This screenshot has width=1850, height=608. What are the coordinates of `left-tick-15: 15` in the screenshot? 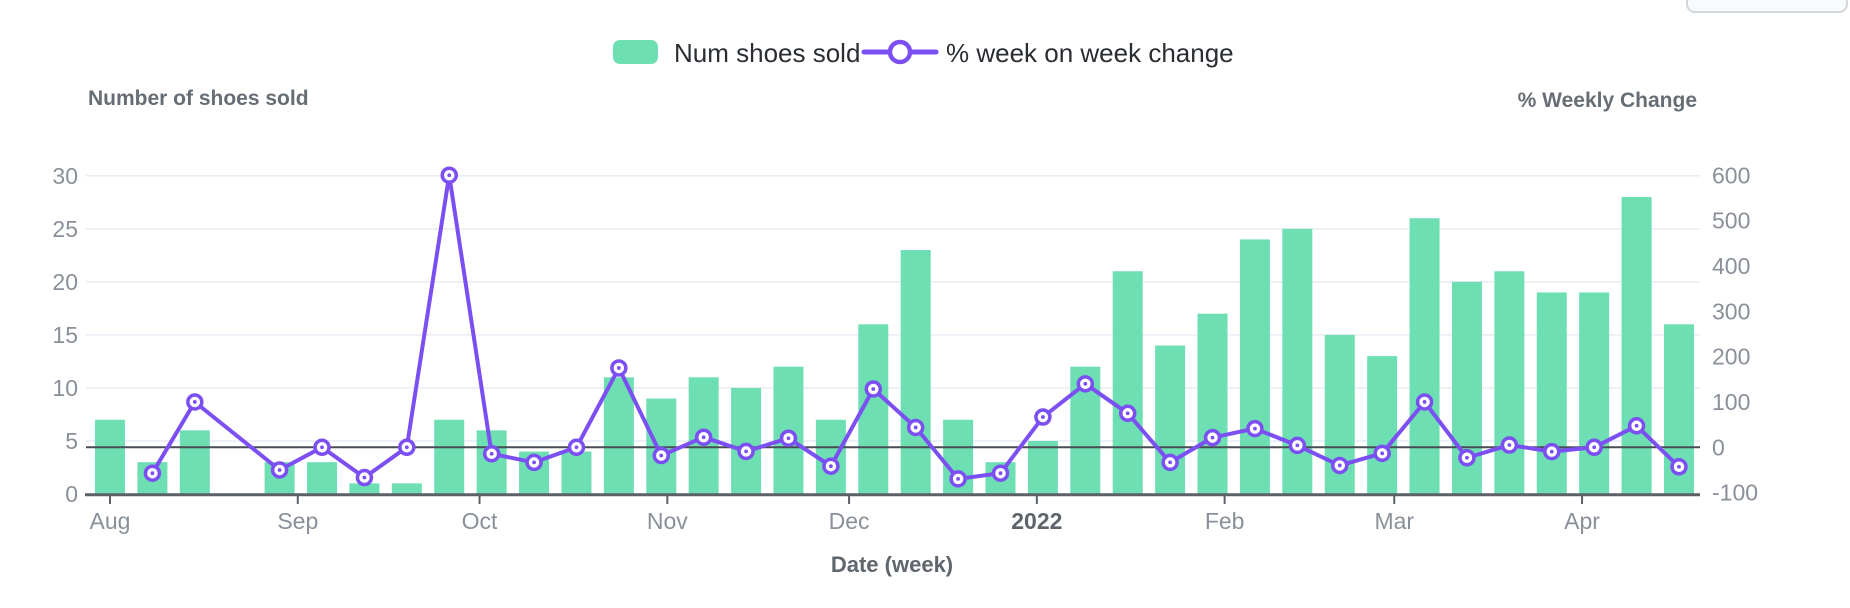 It's located at (65, 335).